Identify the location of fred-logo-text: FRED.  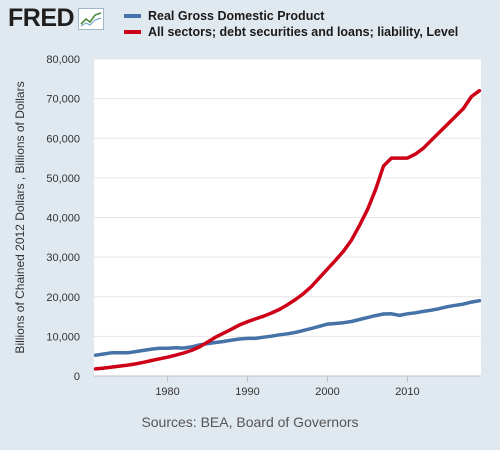
(41, 18).